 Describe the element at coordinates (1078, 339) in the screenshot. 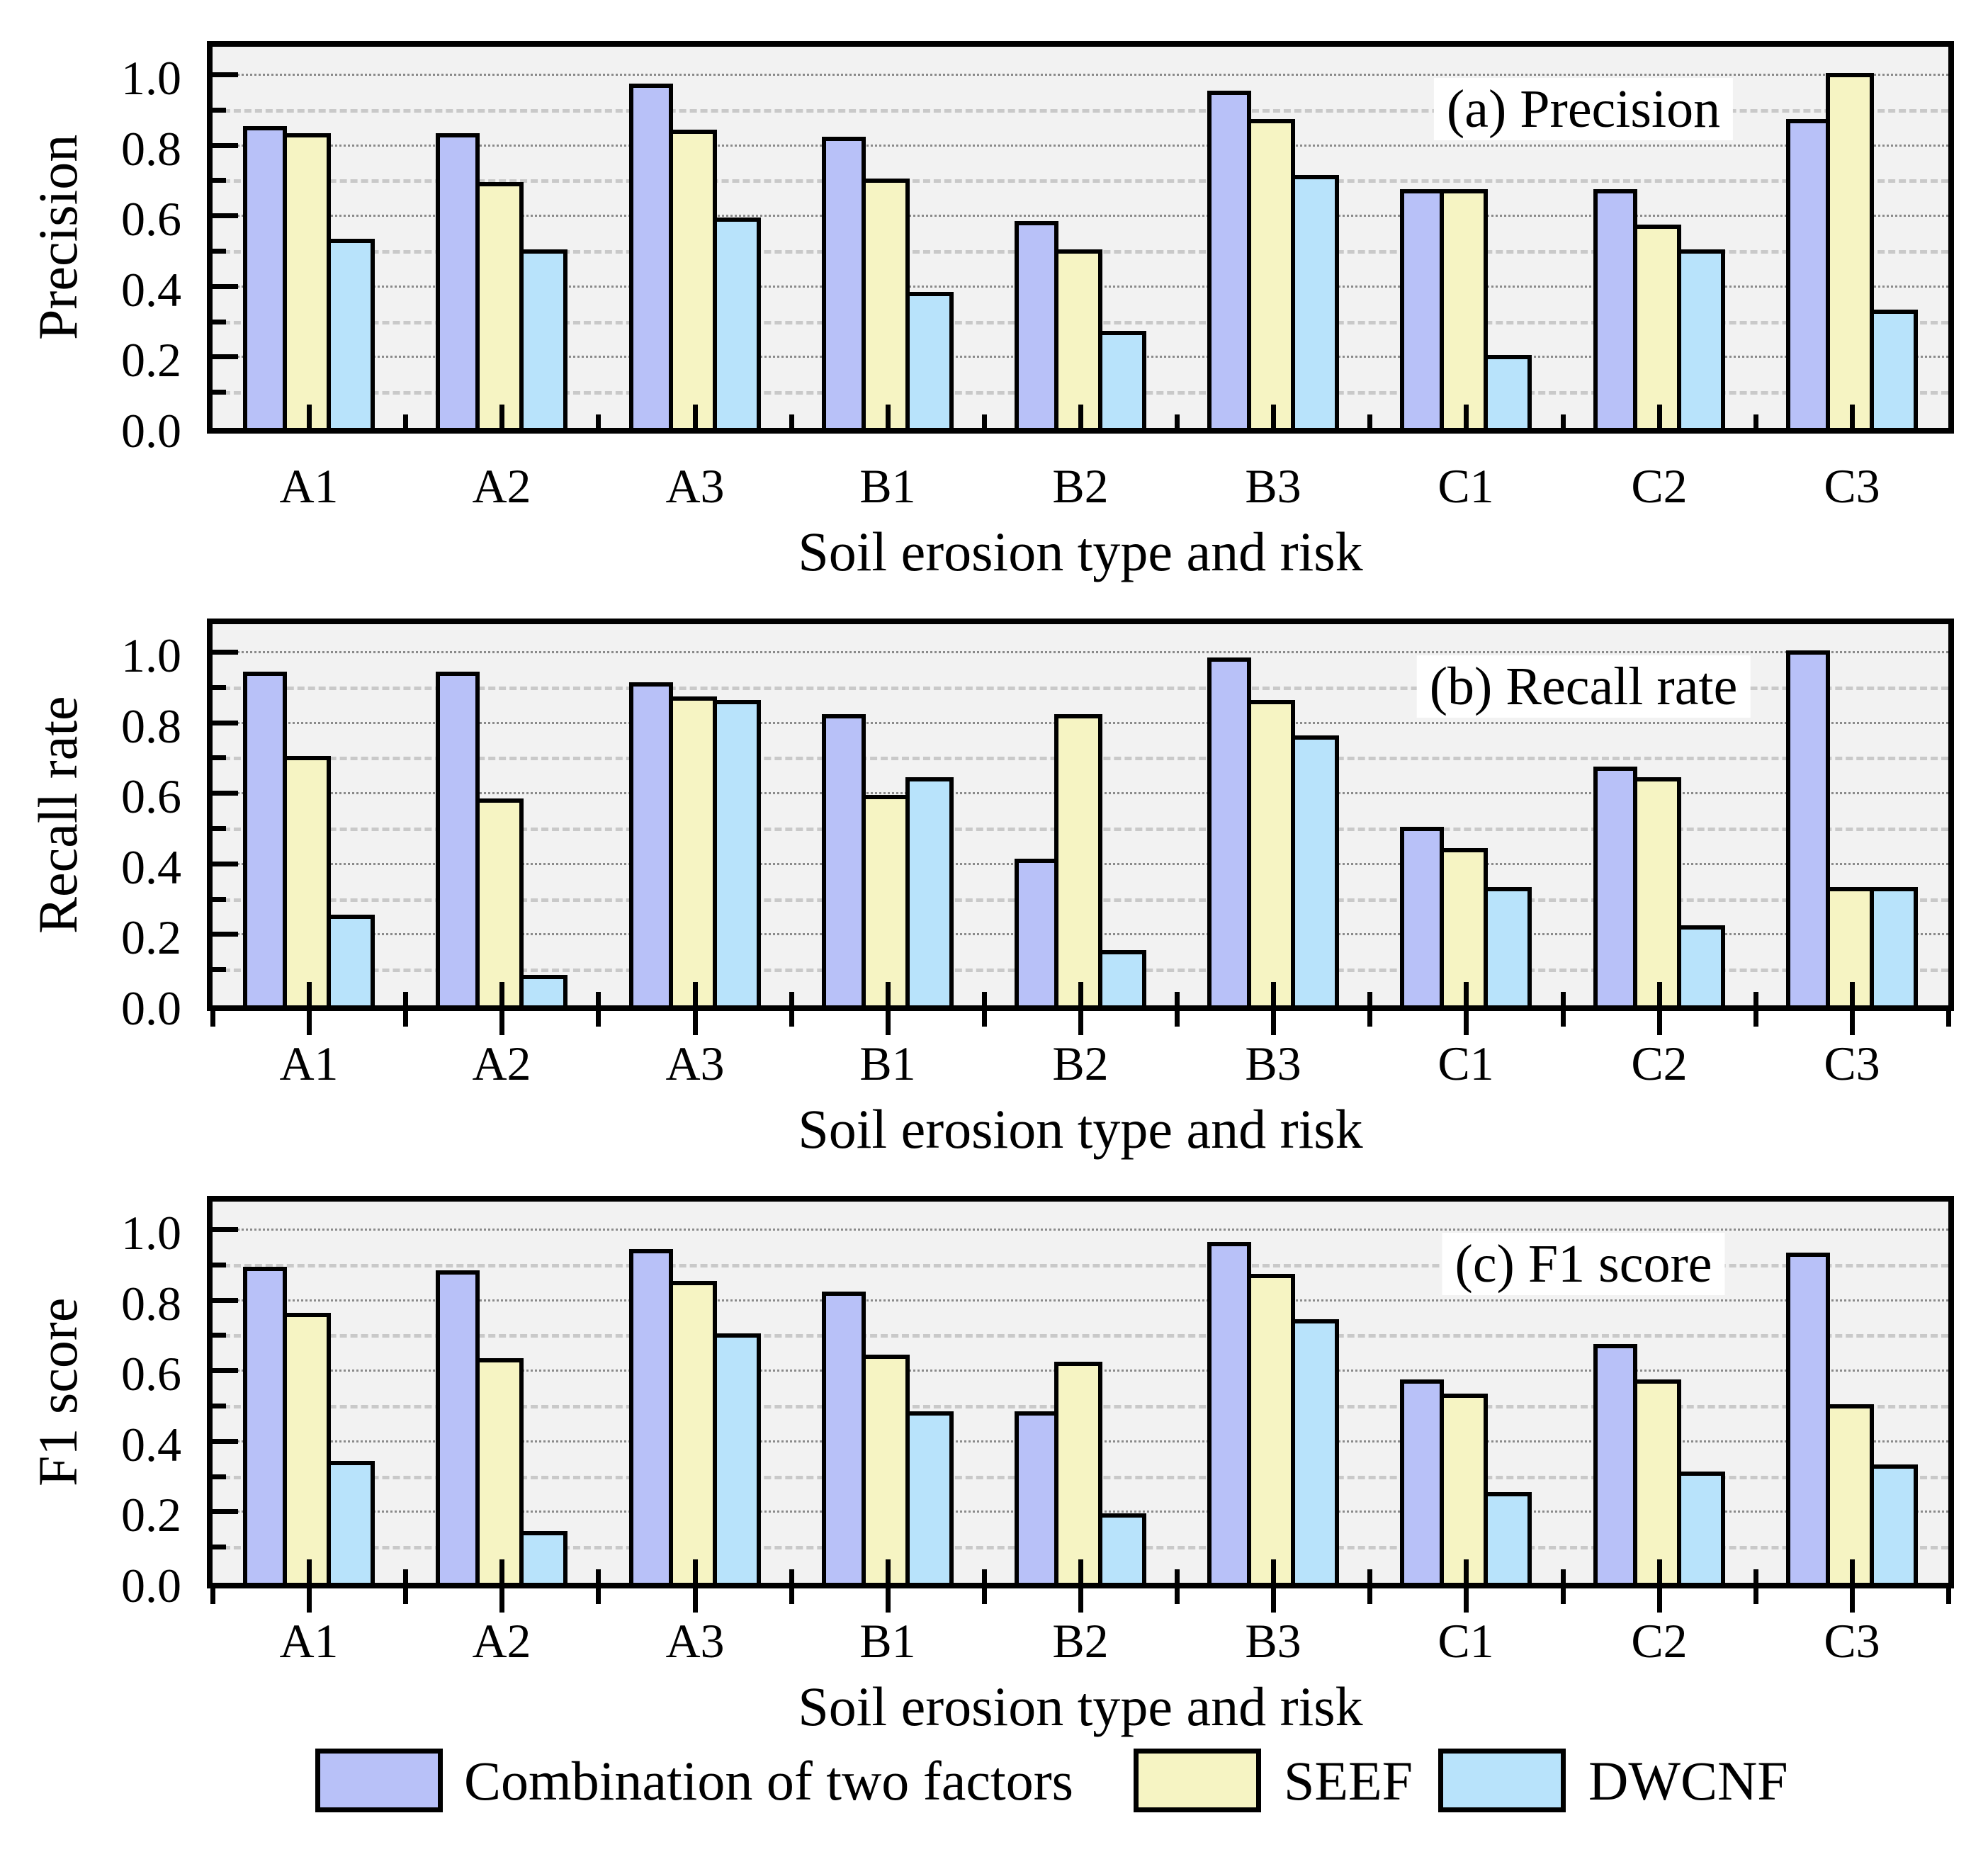

I see `bar-seef-b2` at that location.